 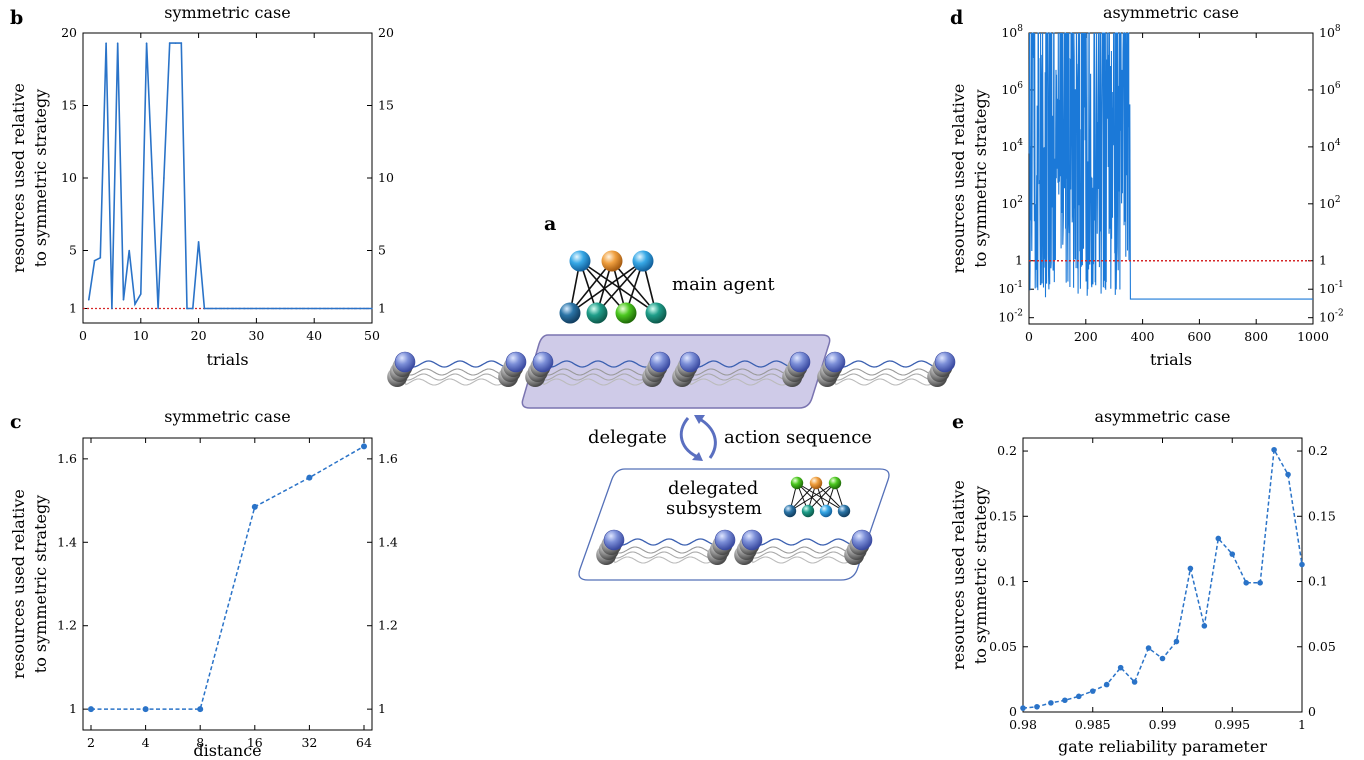 I want to click on delegated-label-line1: delegated, so click(x=713, y=488).